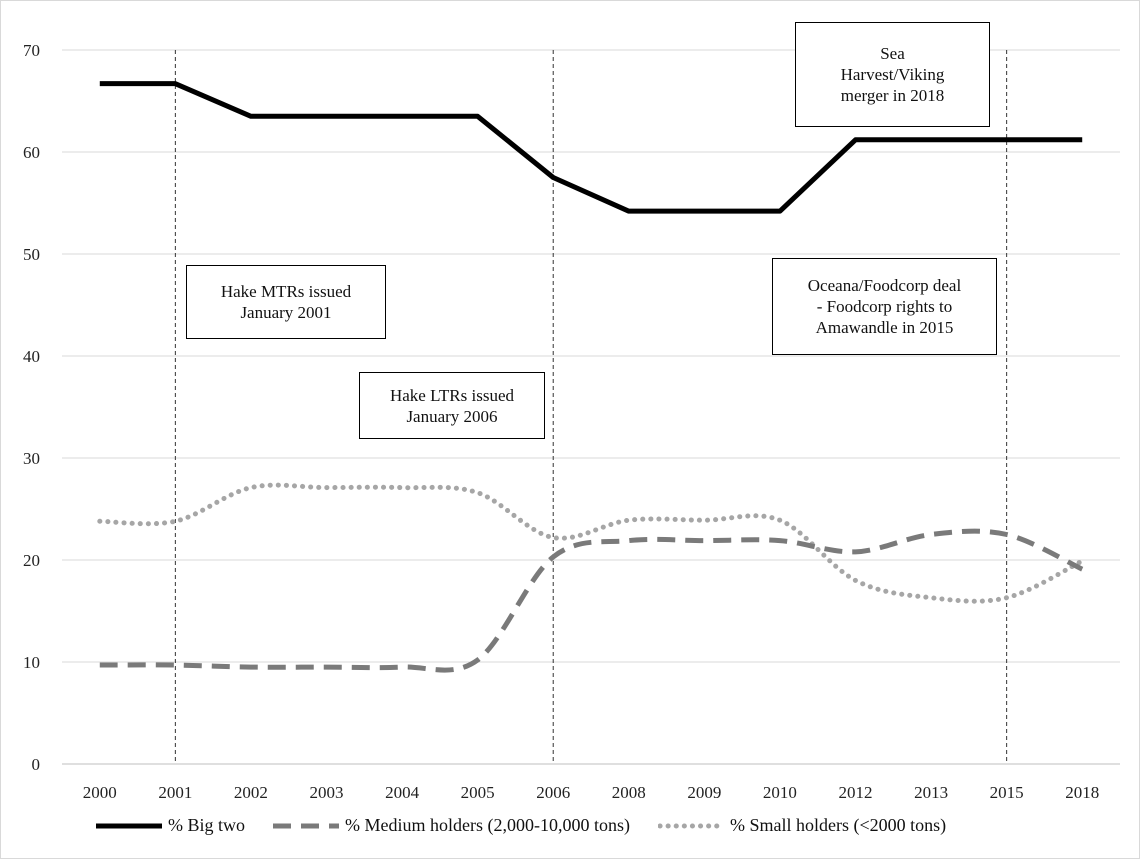 The height and width of the screenshot is (859, 1140). I want to click on y-tick-label: 60, so click(31, 152).